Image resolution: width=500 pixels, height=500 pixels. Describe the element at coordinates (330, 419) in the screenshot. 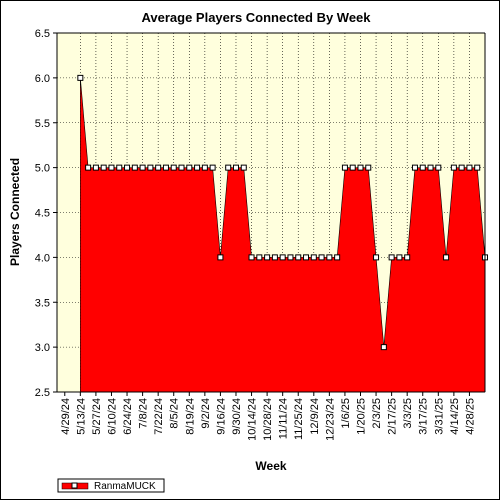

I see `x-tick-label: 12/23/24` at that location.